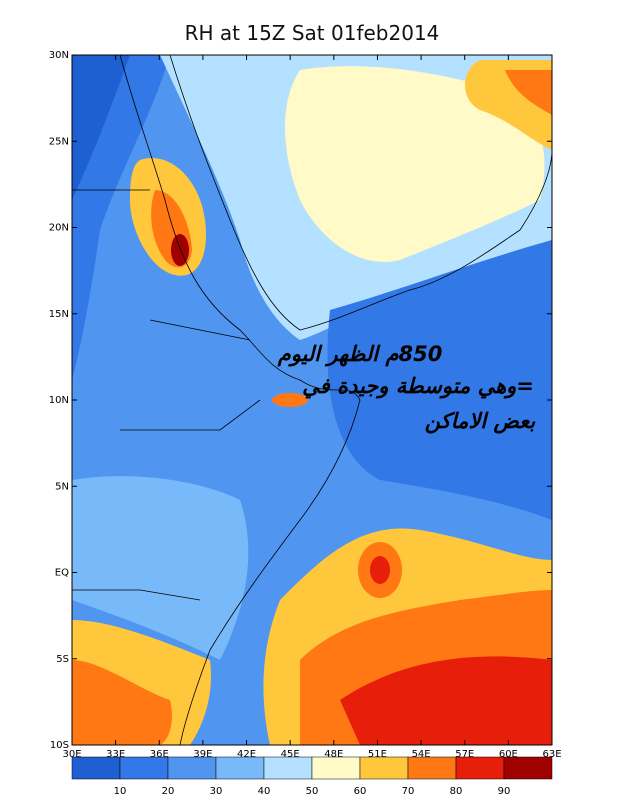  Describe the element at coordinates (481, 421) in the screenshot. I see `annotation-line: بعض الاماكن` at that location.